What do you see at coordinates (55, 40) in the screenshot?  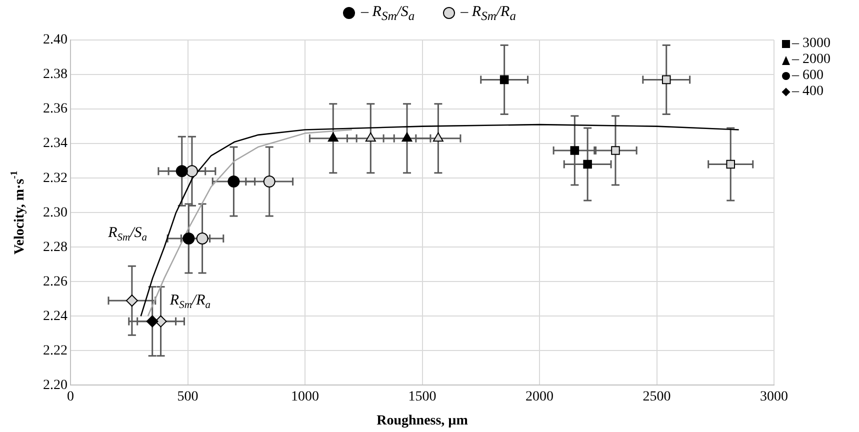 I see `y-tick-label: 2.40` at bounding box center [55, 40].